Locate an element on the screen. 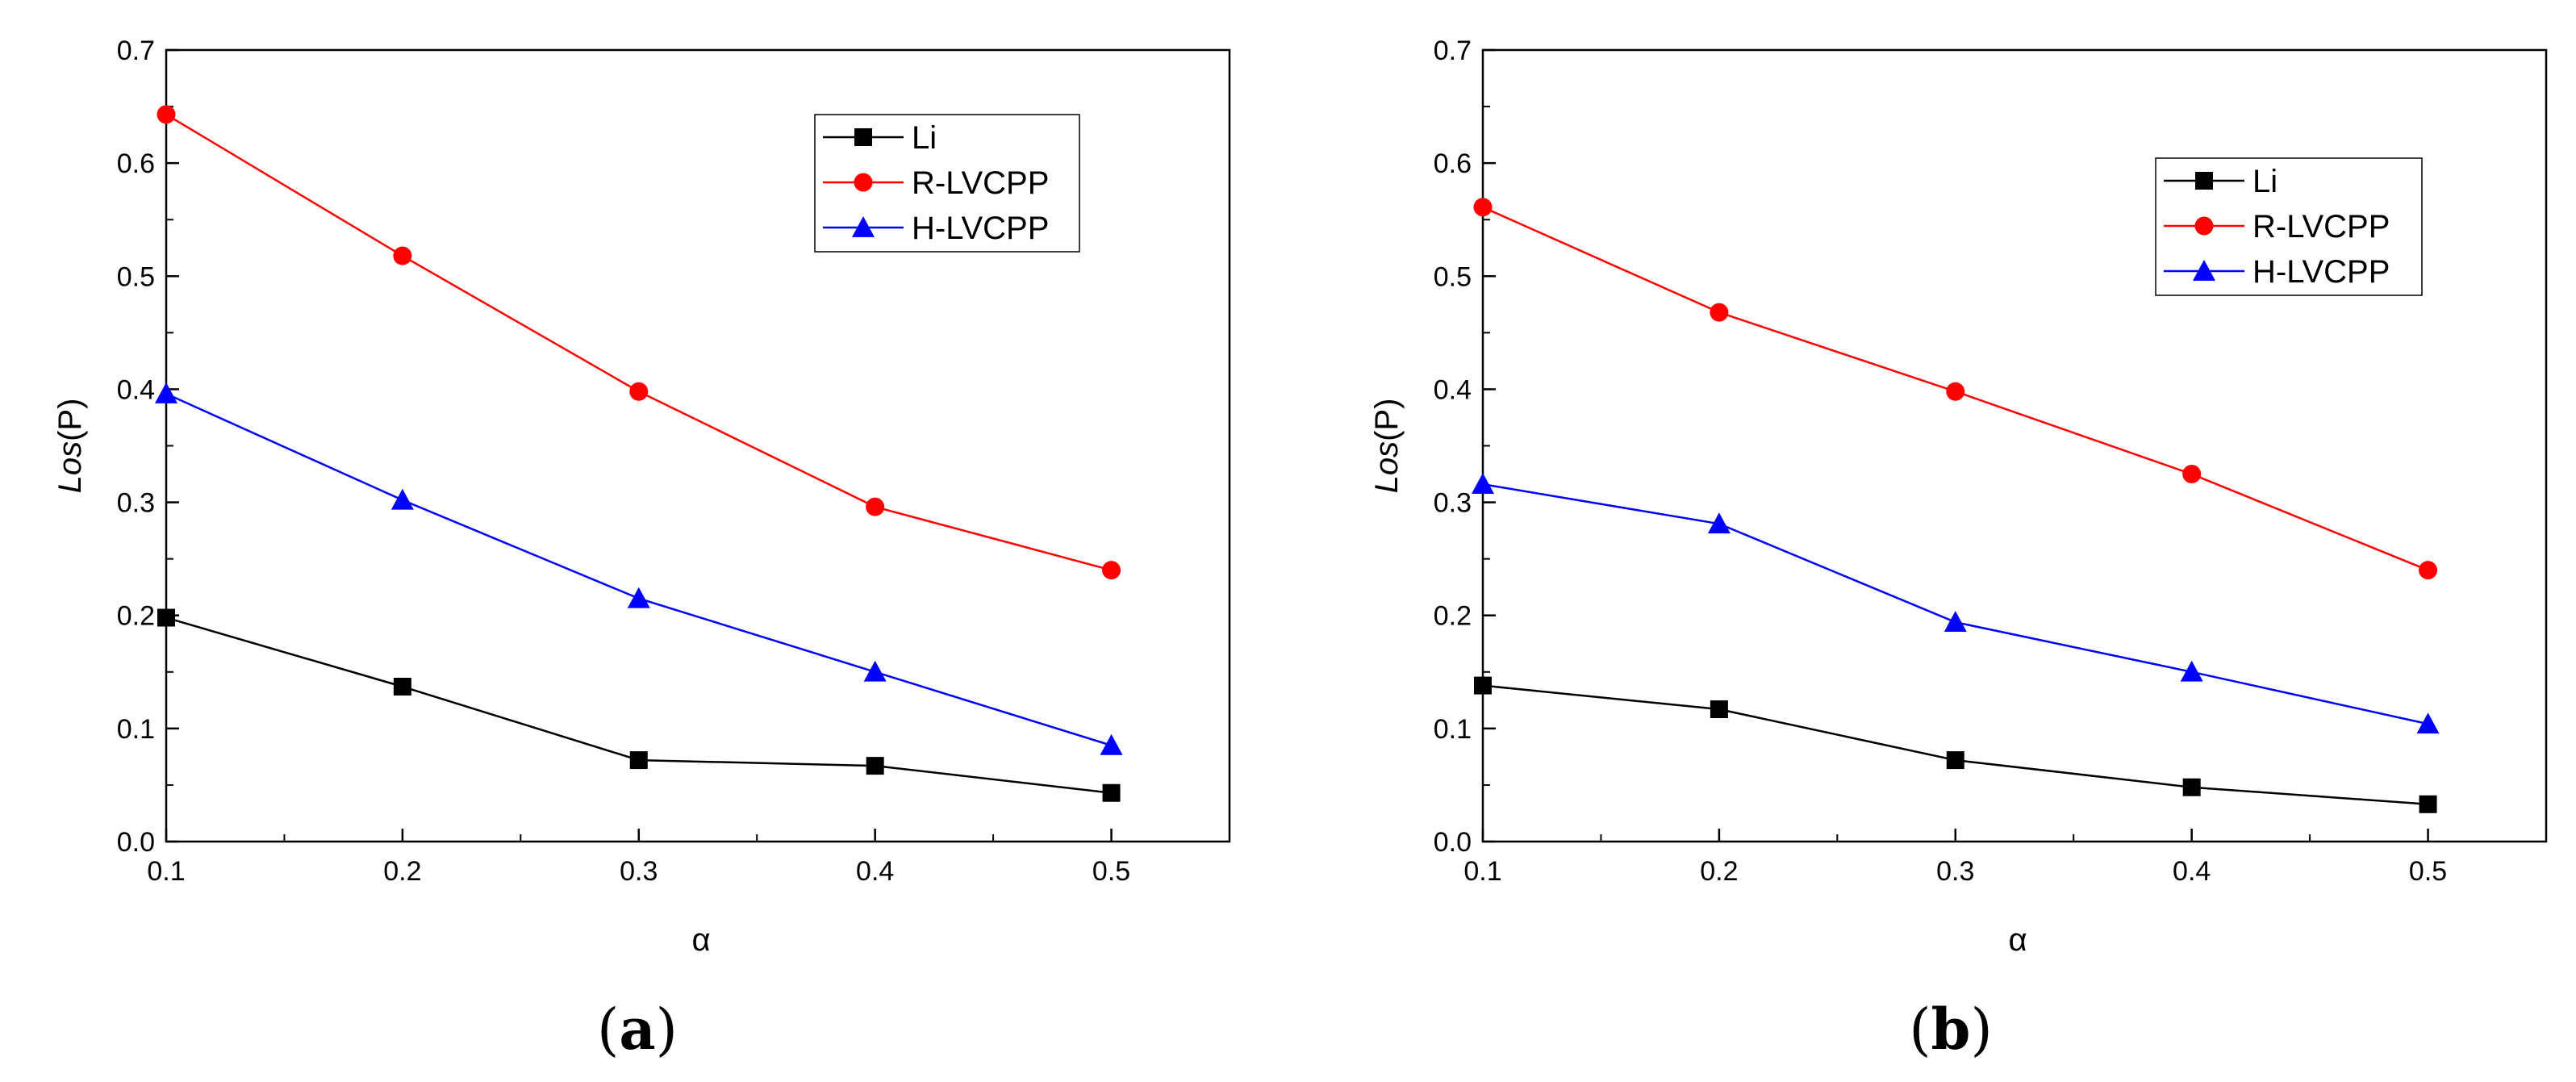 This screenshot has height=1082, width=2576. panel-label-letter: a is located at coordinates (637, 1029).